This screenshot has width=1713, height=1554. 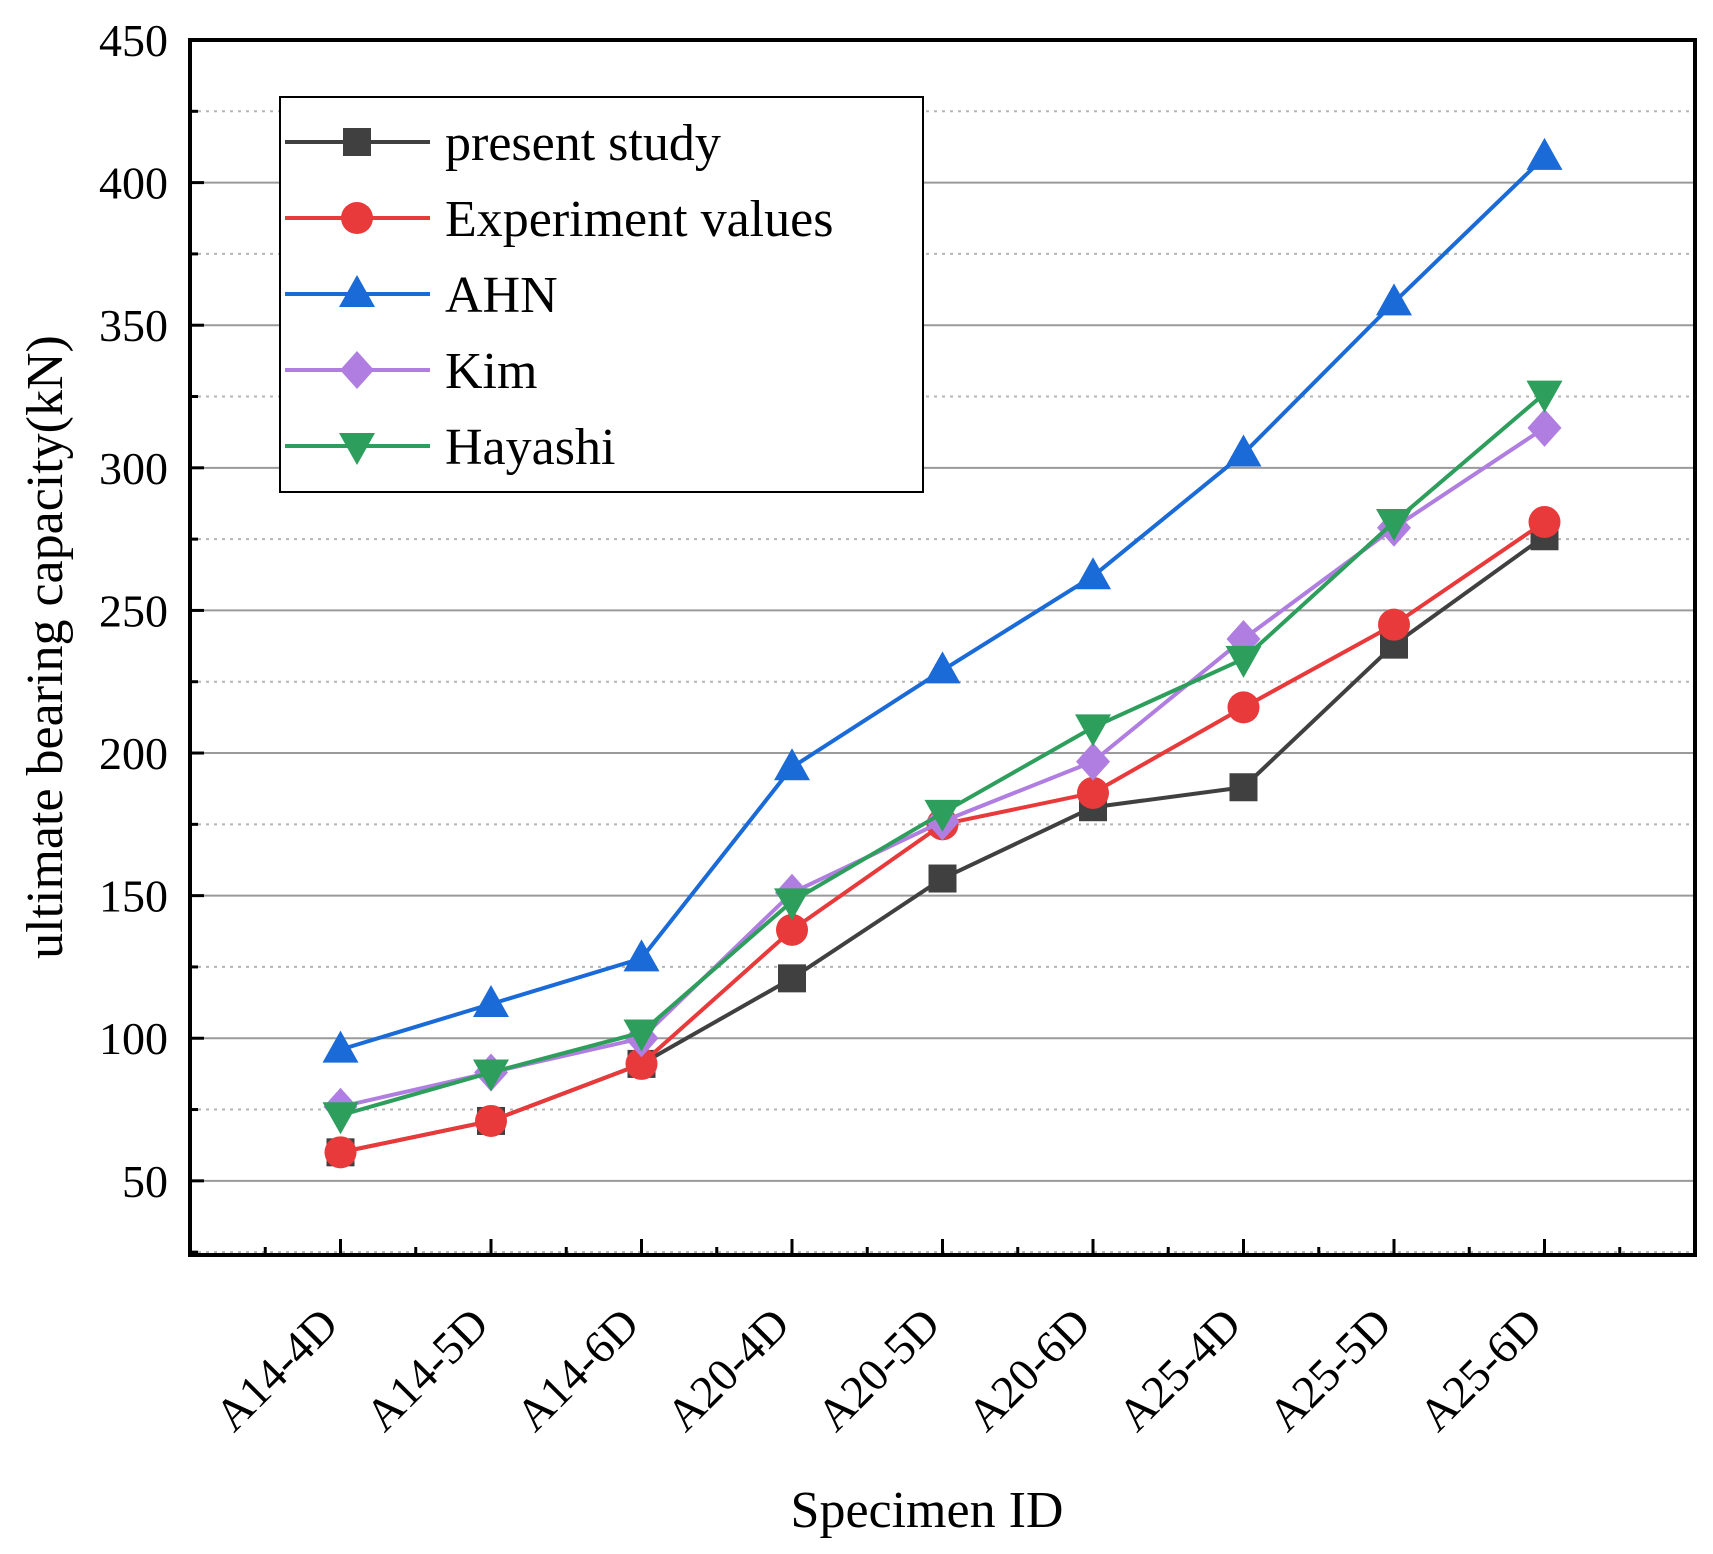 What do you see at coordinates (276, 1369) in the screenshot?
I see `x-tick-label: A14-4D` at bounding box center [276, 1369].